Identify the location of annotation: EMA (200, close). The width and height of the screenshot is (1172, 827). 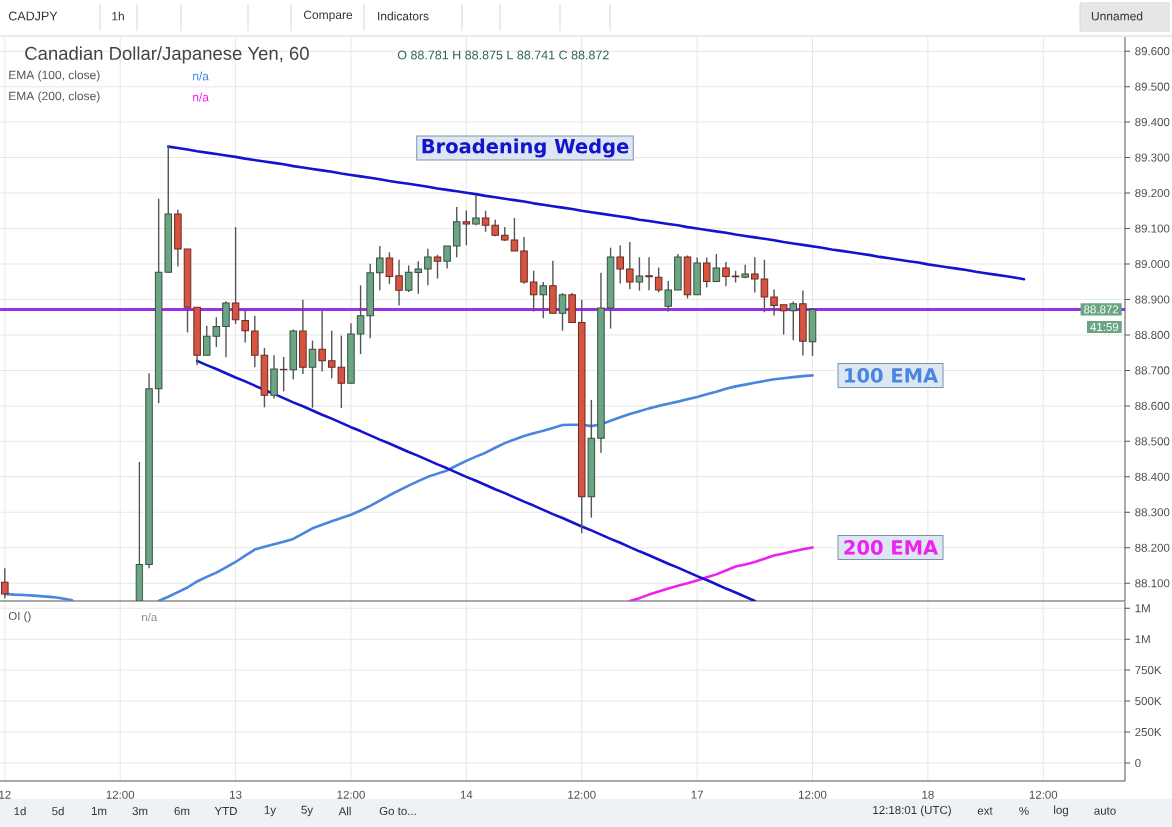
(54, 97).